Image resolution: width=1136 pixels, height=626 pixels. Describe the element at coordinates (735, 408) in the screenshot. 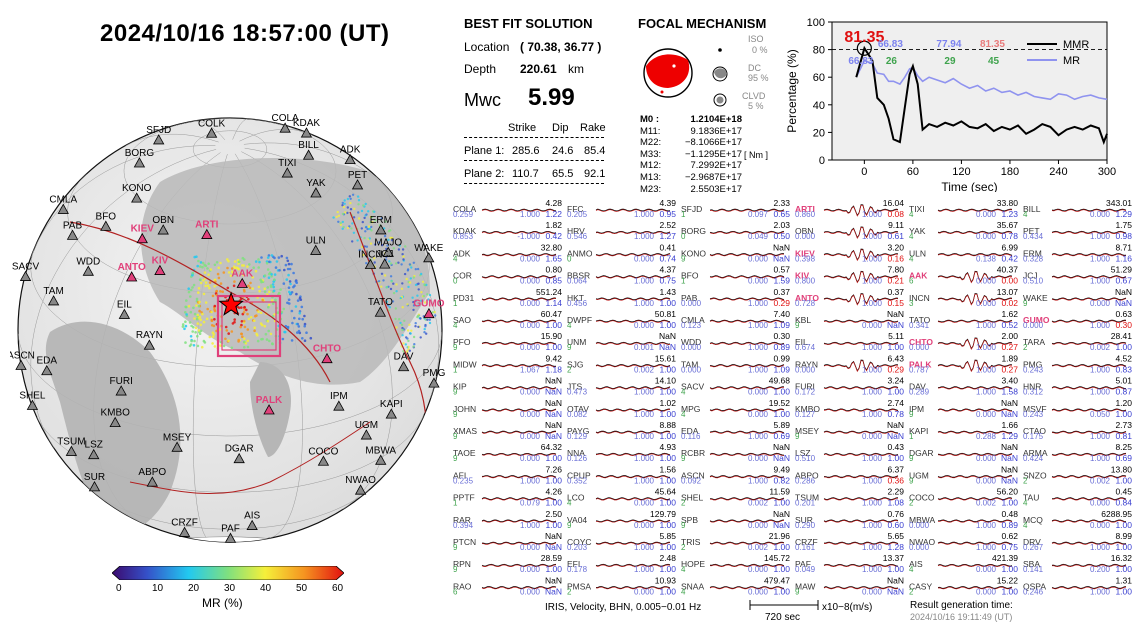

I see `waveform-cell: MPG 19.52 4 0.000 1.00` at that location.